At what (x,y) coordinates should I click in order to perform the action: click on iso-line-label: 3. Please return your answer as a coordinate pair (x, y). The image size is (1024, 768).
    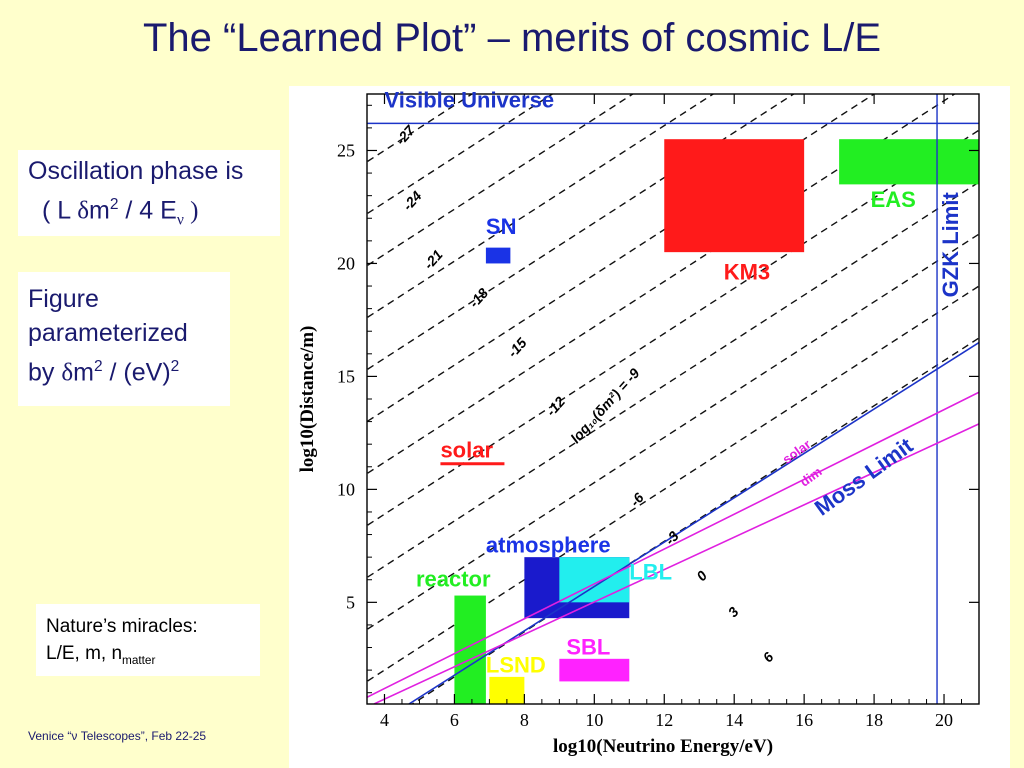
    Looking at the image, I should click on (733, 612).